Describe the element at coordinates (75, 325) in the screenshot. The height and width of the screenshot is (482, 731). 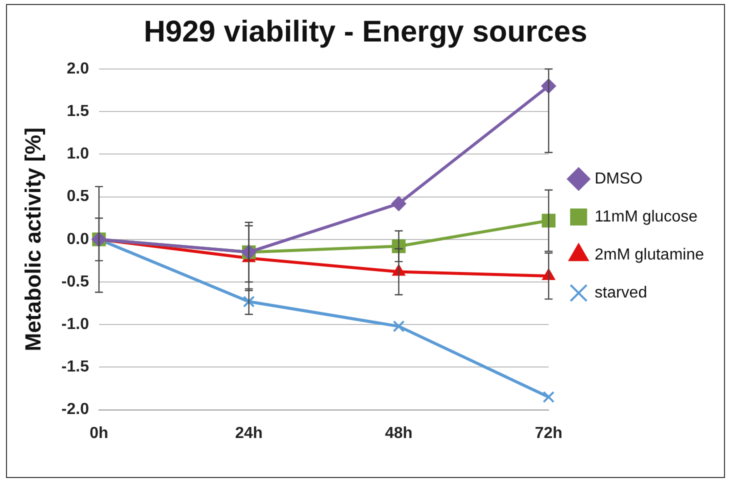
I see `y-tick-label: -1.0` at that location.